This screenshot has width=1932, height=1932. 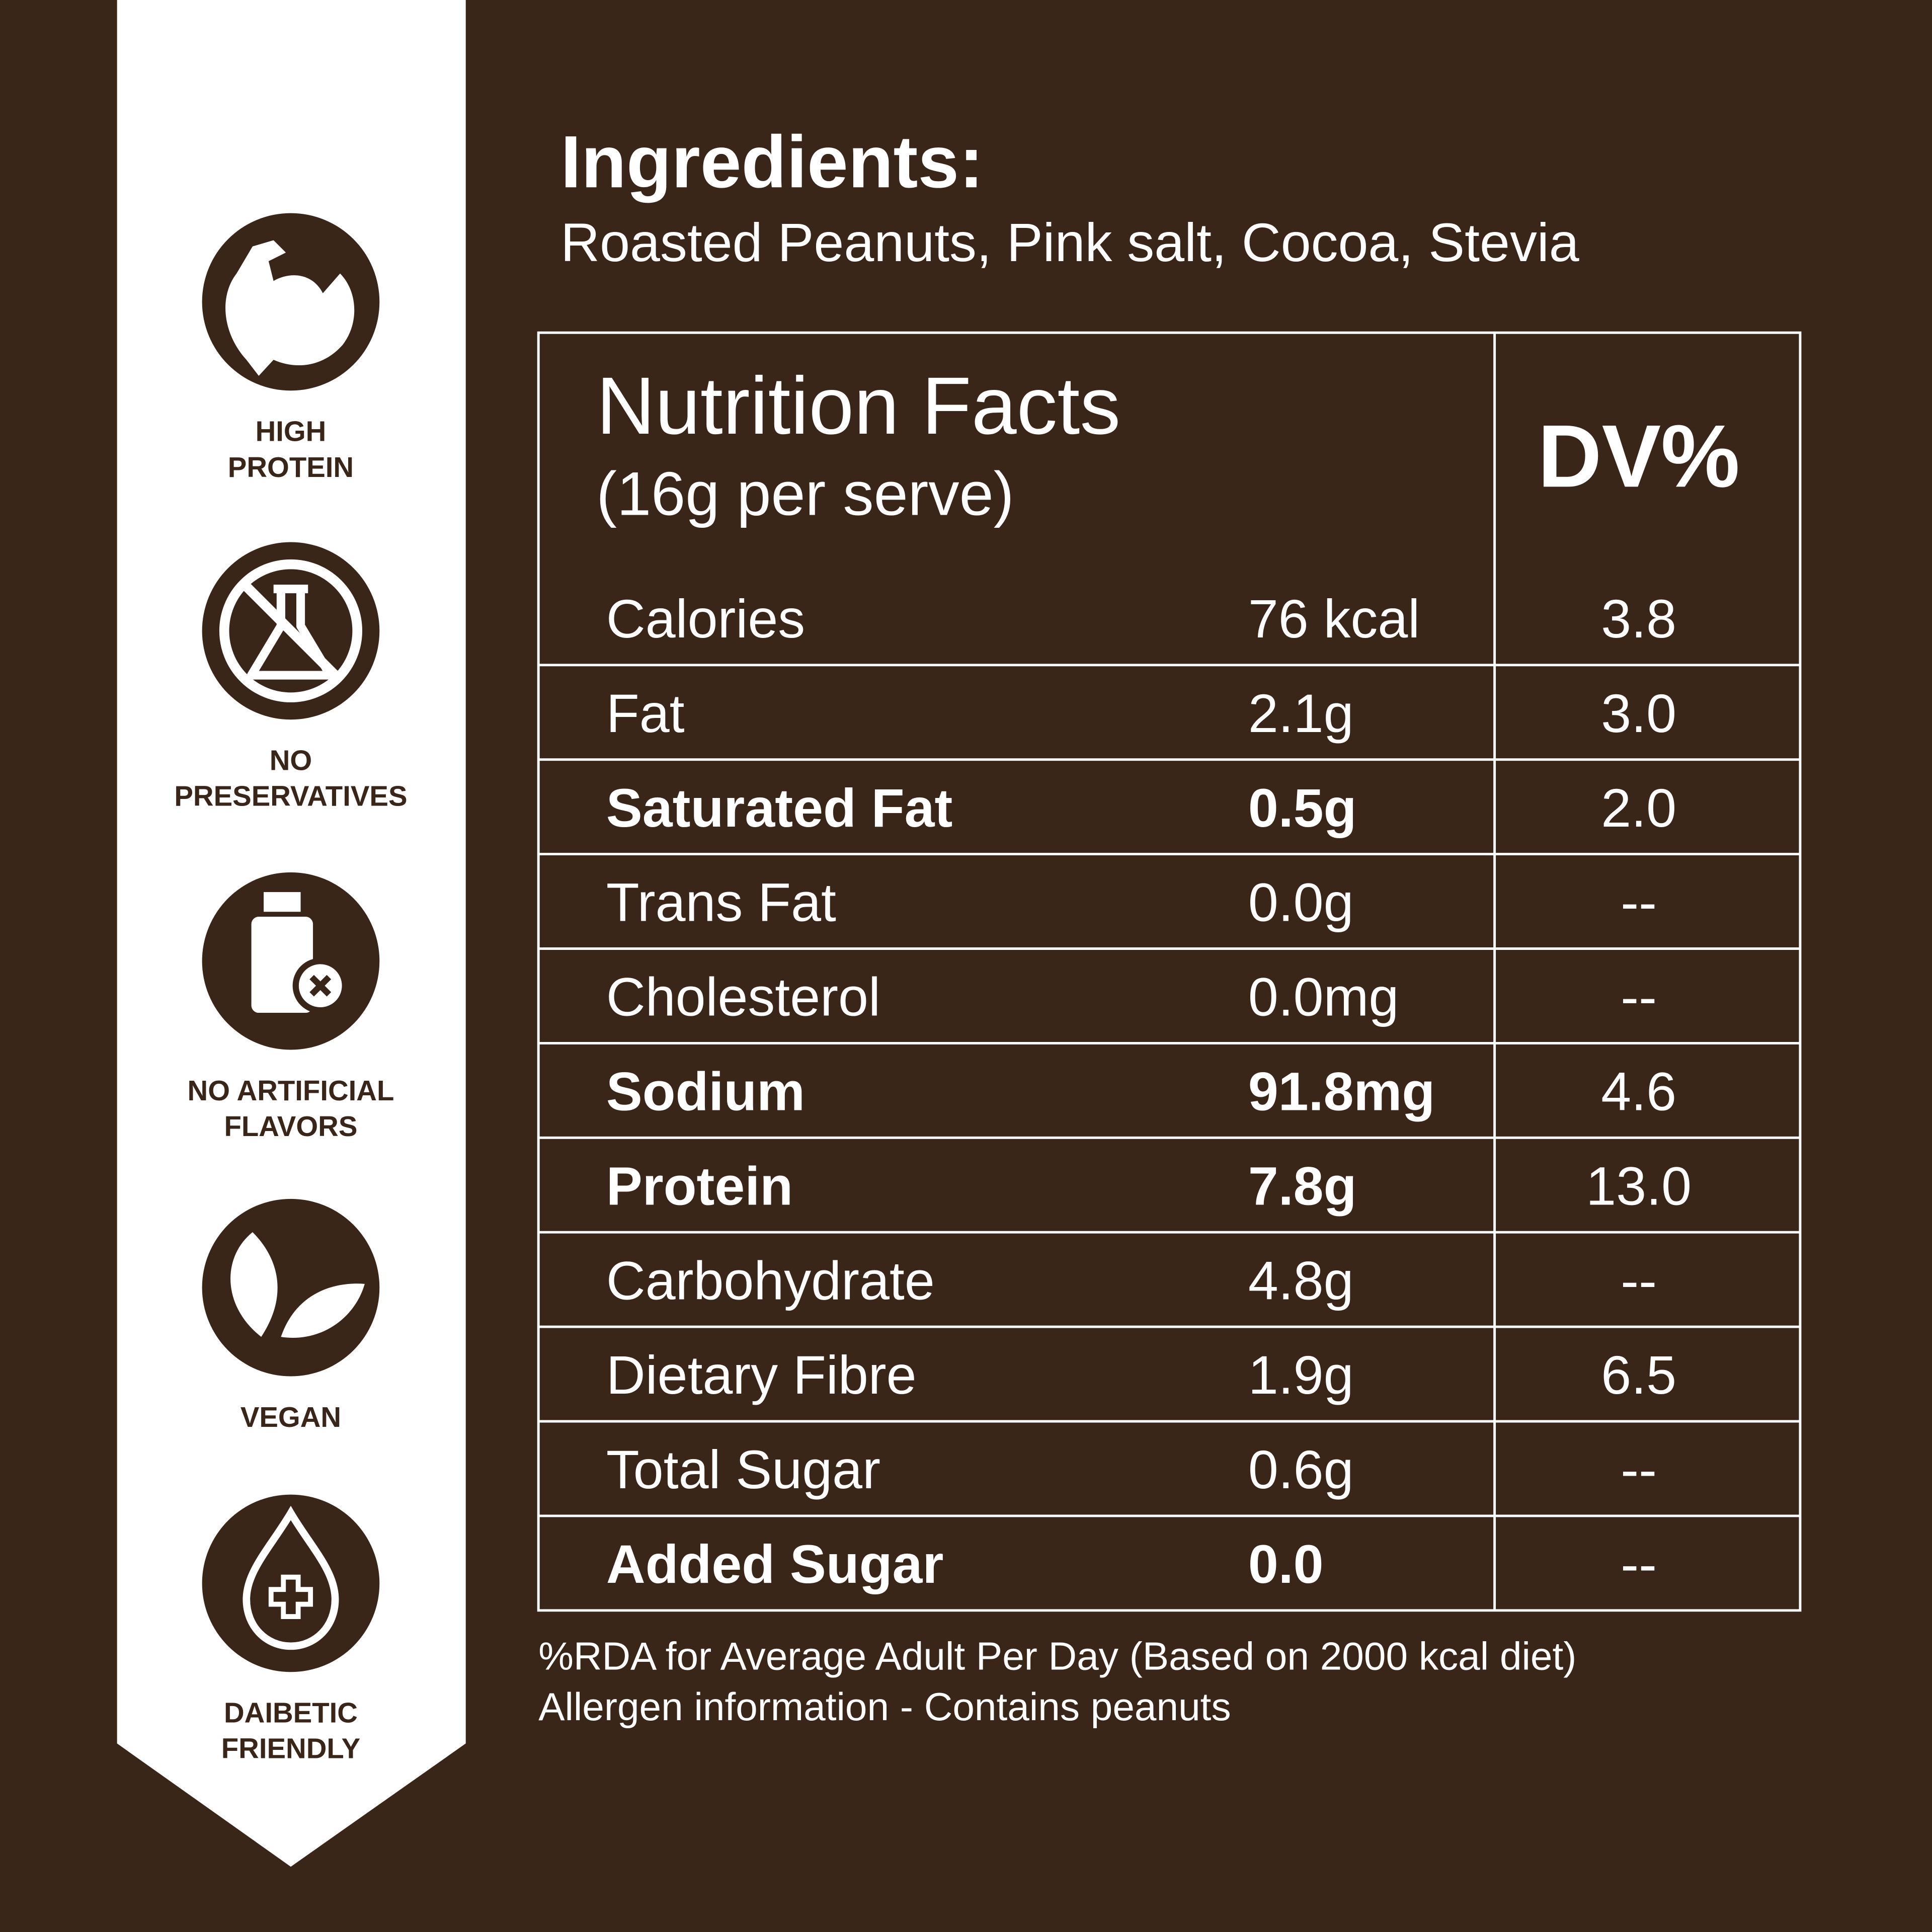 What do you see at coordinates (1323, 997) in the screenshot?
I see `nutrient-amount: 0.0mg` at bounding box center [1323, 997].